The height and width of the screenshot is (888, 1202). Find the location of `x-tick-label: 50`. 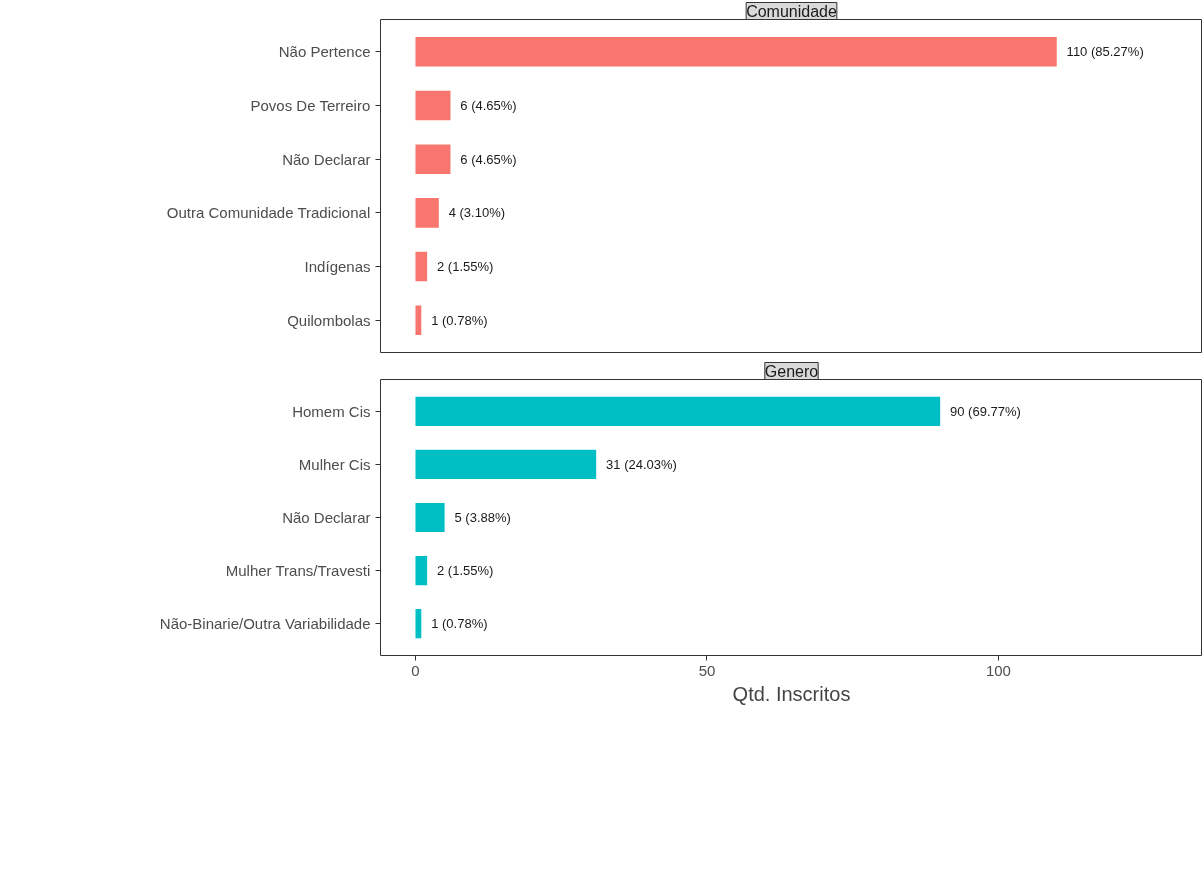

x-tick-label: 50 is located at coordinates (707, 670).